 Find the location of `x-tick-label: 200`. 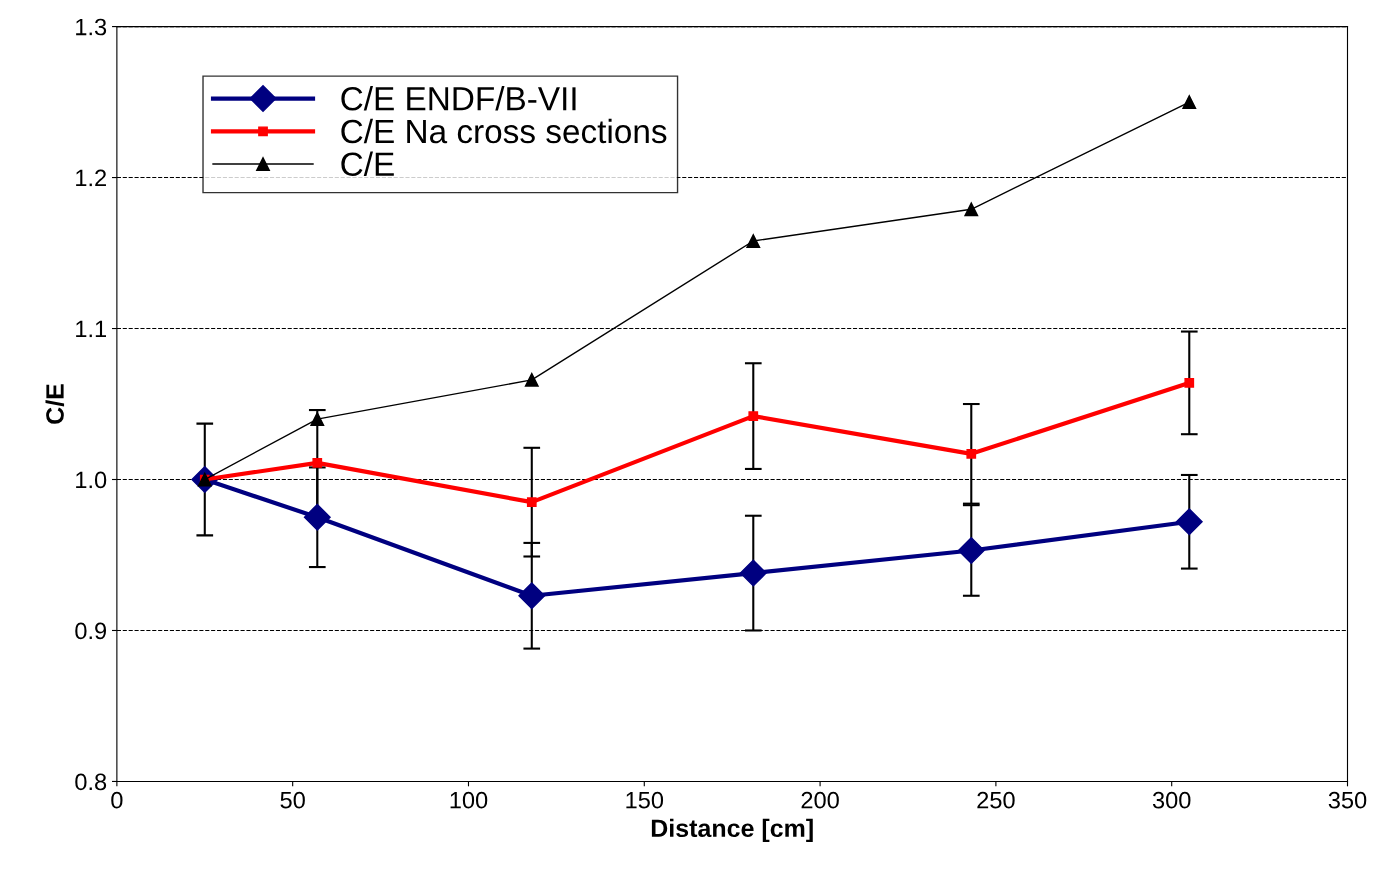

x-tick-label: 200 is located at coordinates (820, 800).